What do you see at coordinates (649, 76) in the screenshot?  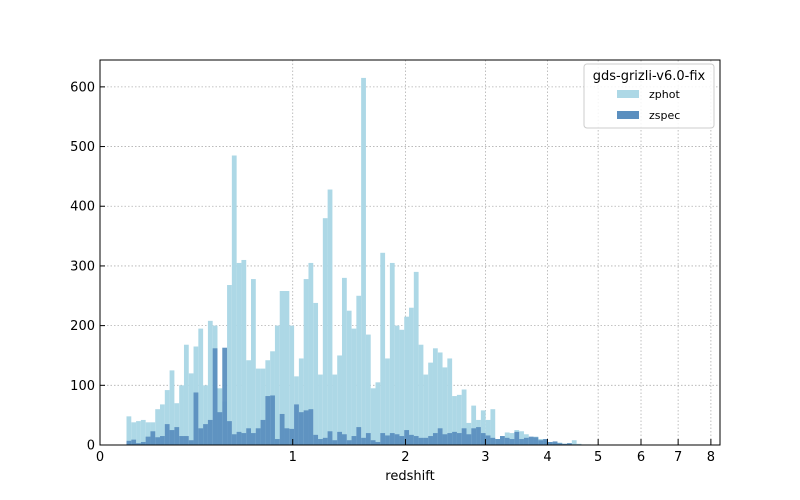 I see `legend-title: gds-grizli-v6.0-fix` at bounding box center [649, 76].